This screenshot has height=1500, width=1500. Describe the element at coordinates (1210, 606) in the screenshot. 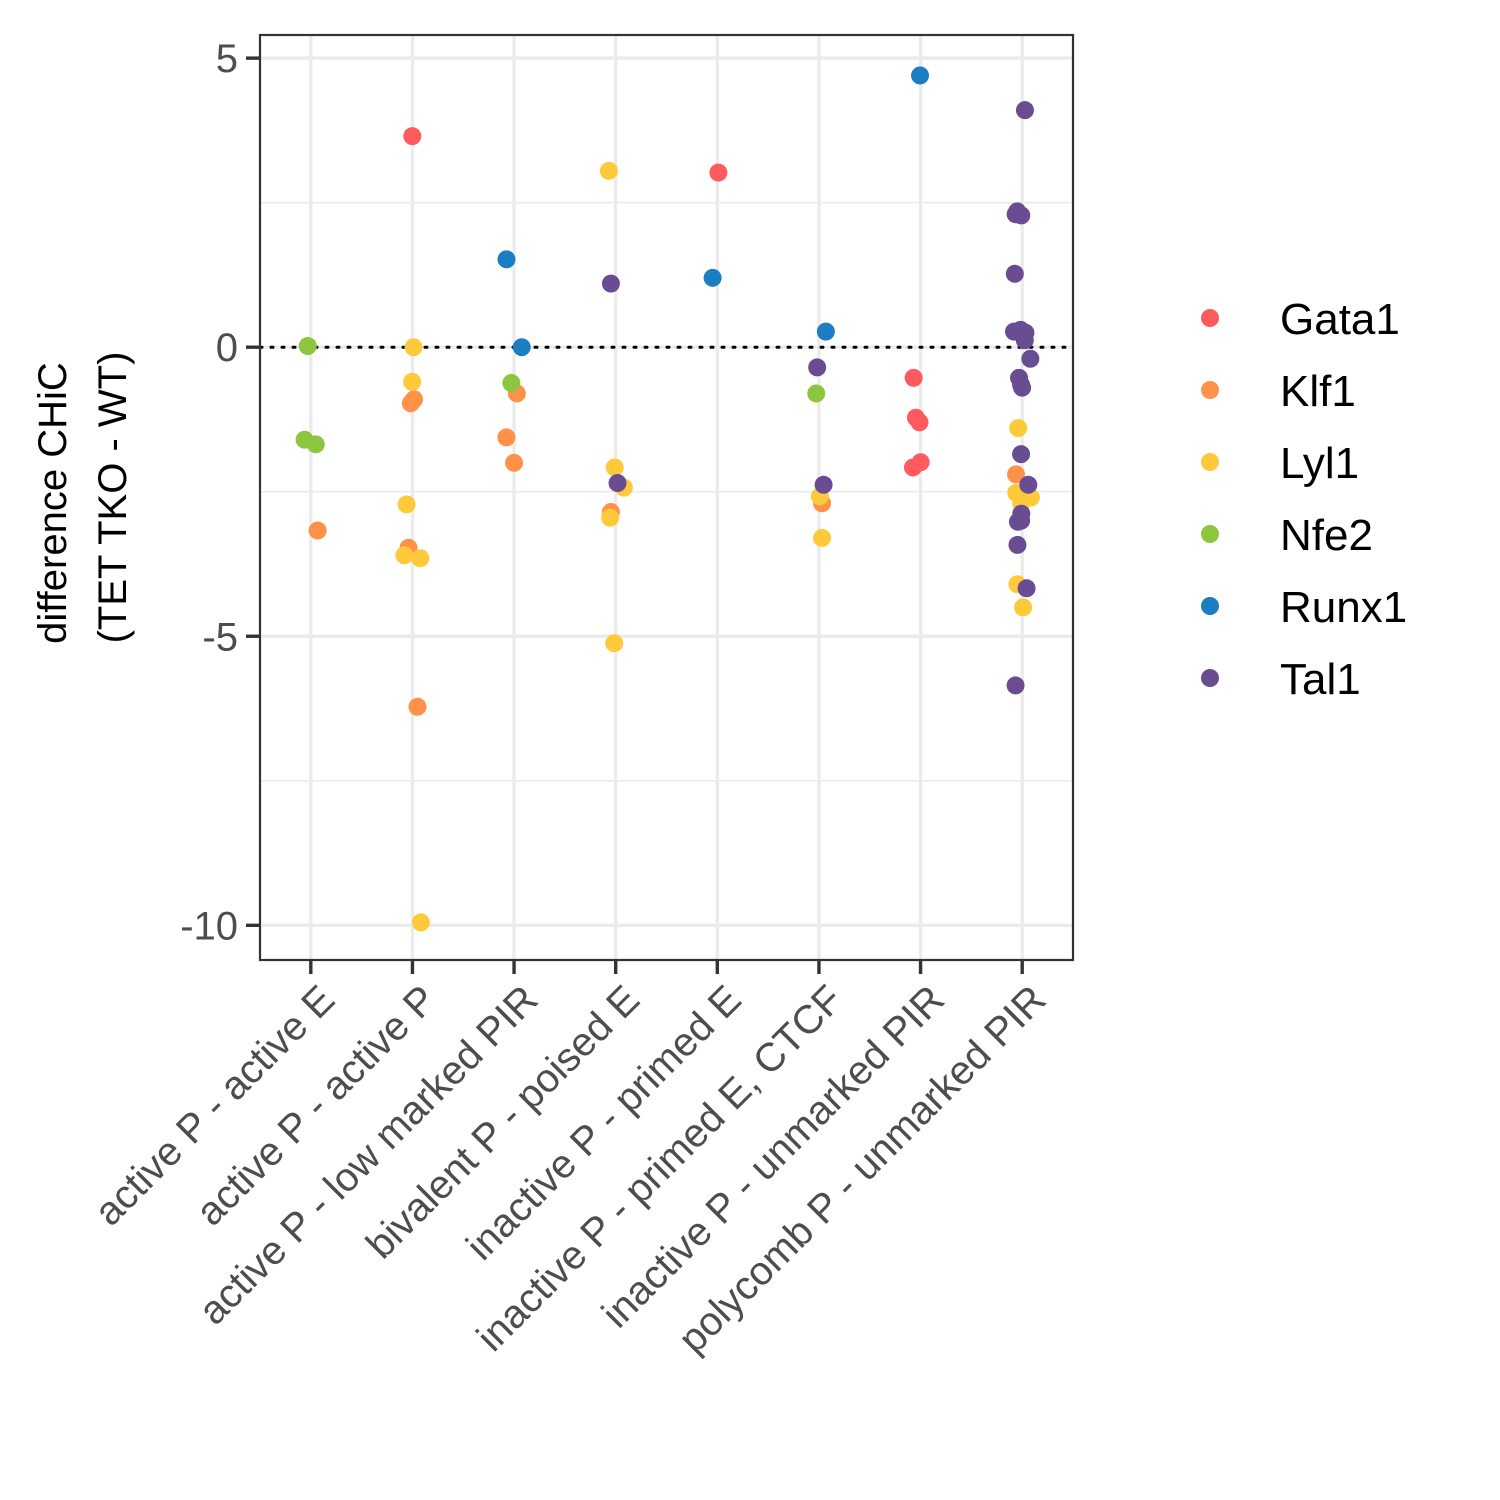

I see `legend-key-runx1` at that location.